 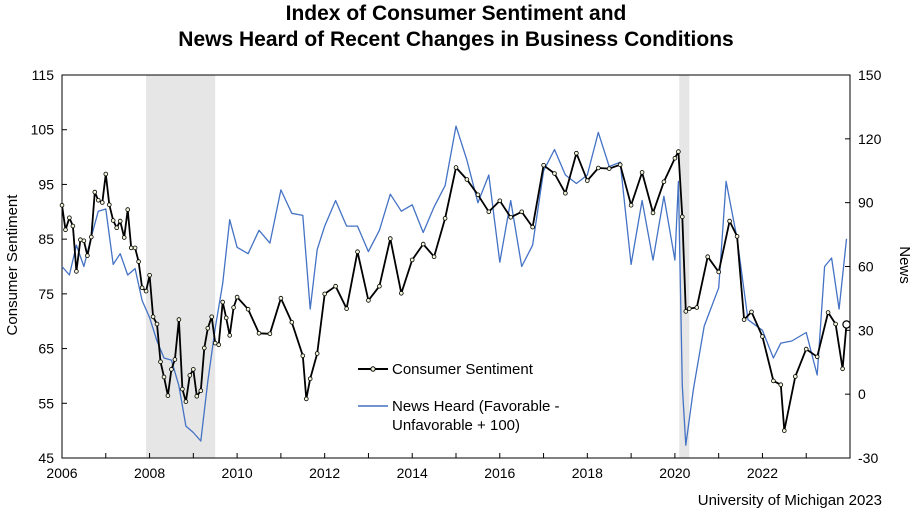 I want to click on y-right-tick-label: 90, so click(x=866, y=203).